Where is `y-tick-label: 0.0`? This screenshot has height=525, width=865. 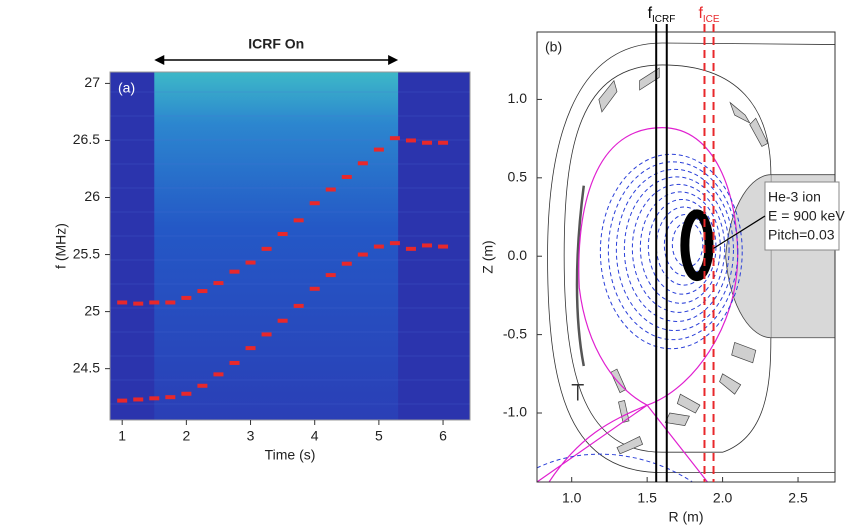 y-tick-label: 0.0 is located at coordinates (518, 255).